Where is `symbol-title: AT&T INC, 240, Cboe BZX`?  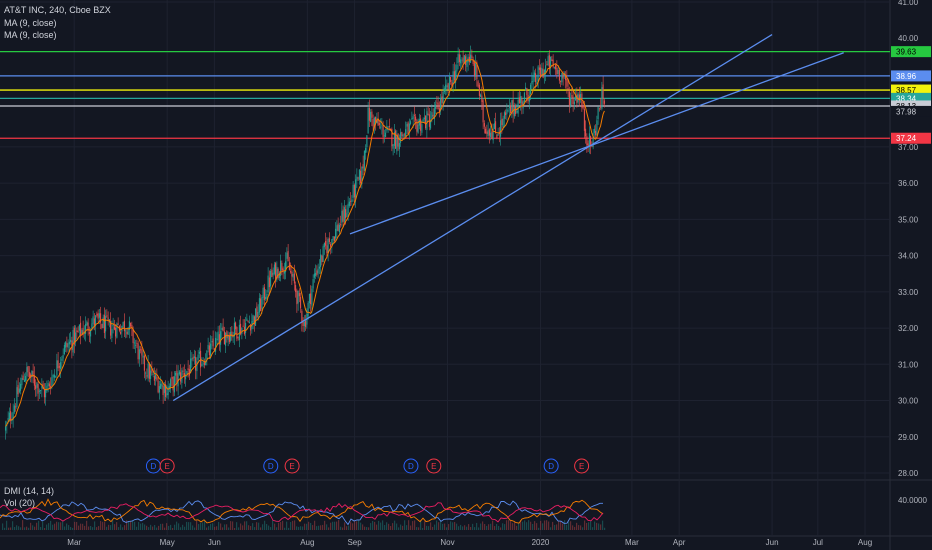 symbol-title: AT&T INC, 240, Cboe BZX is located at coordinates (57, 10).